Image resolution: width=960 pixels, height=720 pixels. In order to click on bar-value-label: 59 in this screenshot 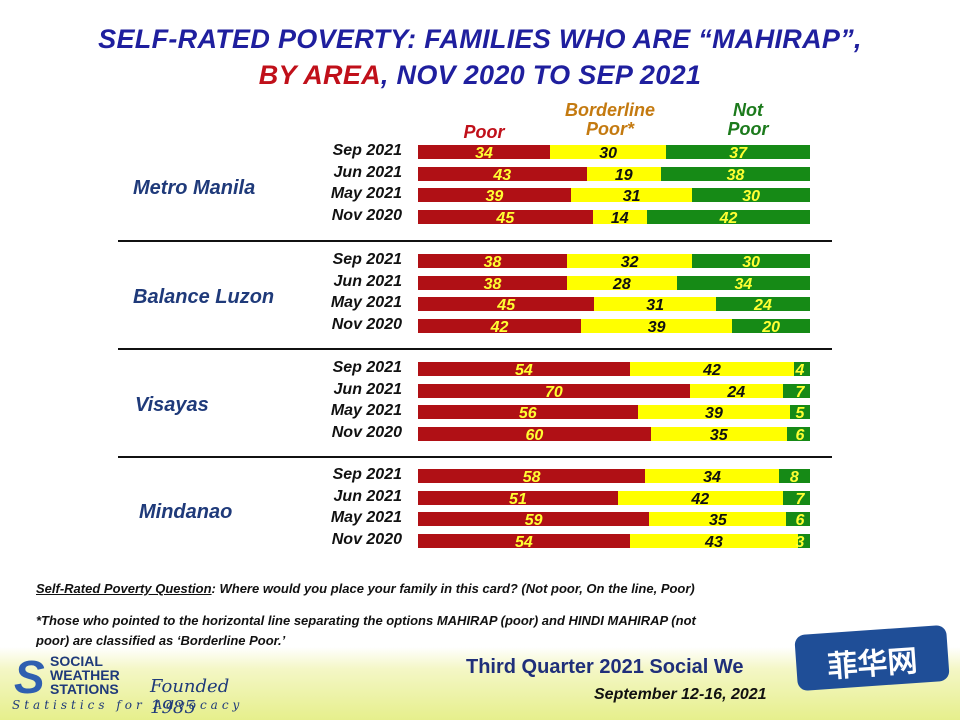, I will do `click(533, 520)`.